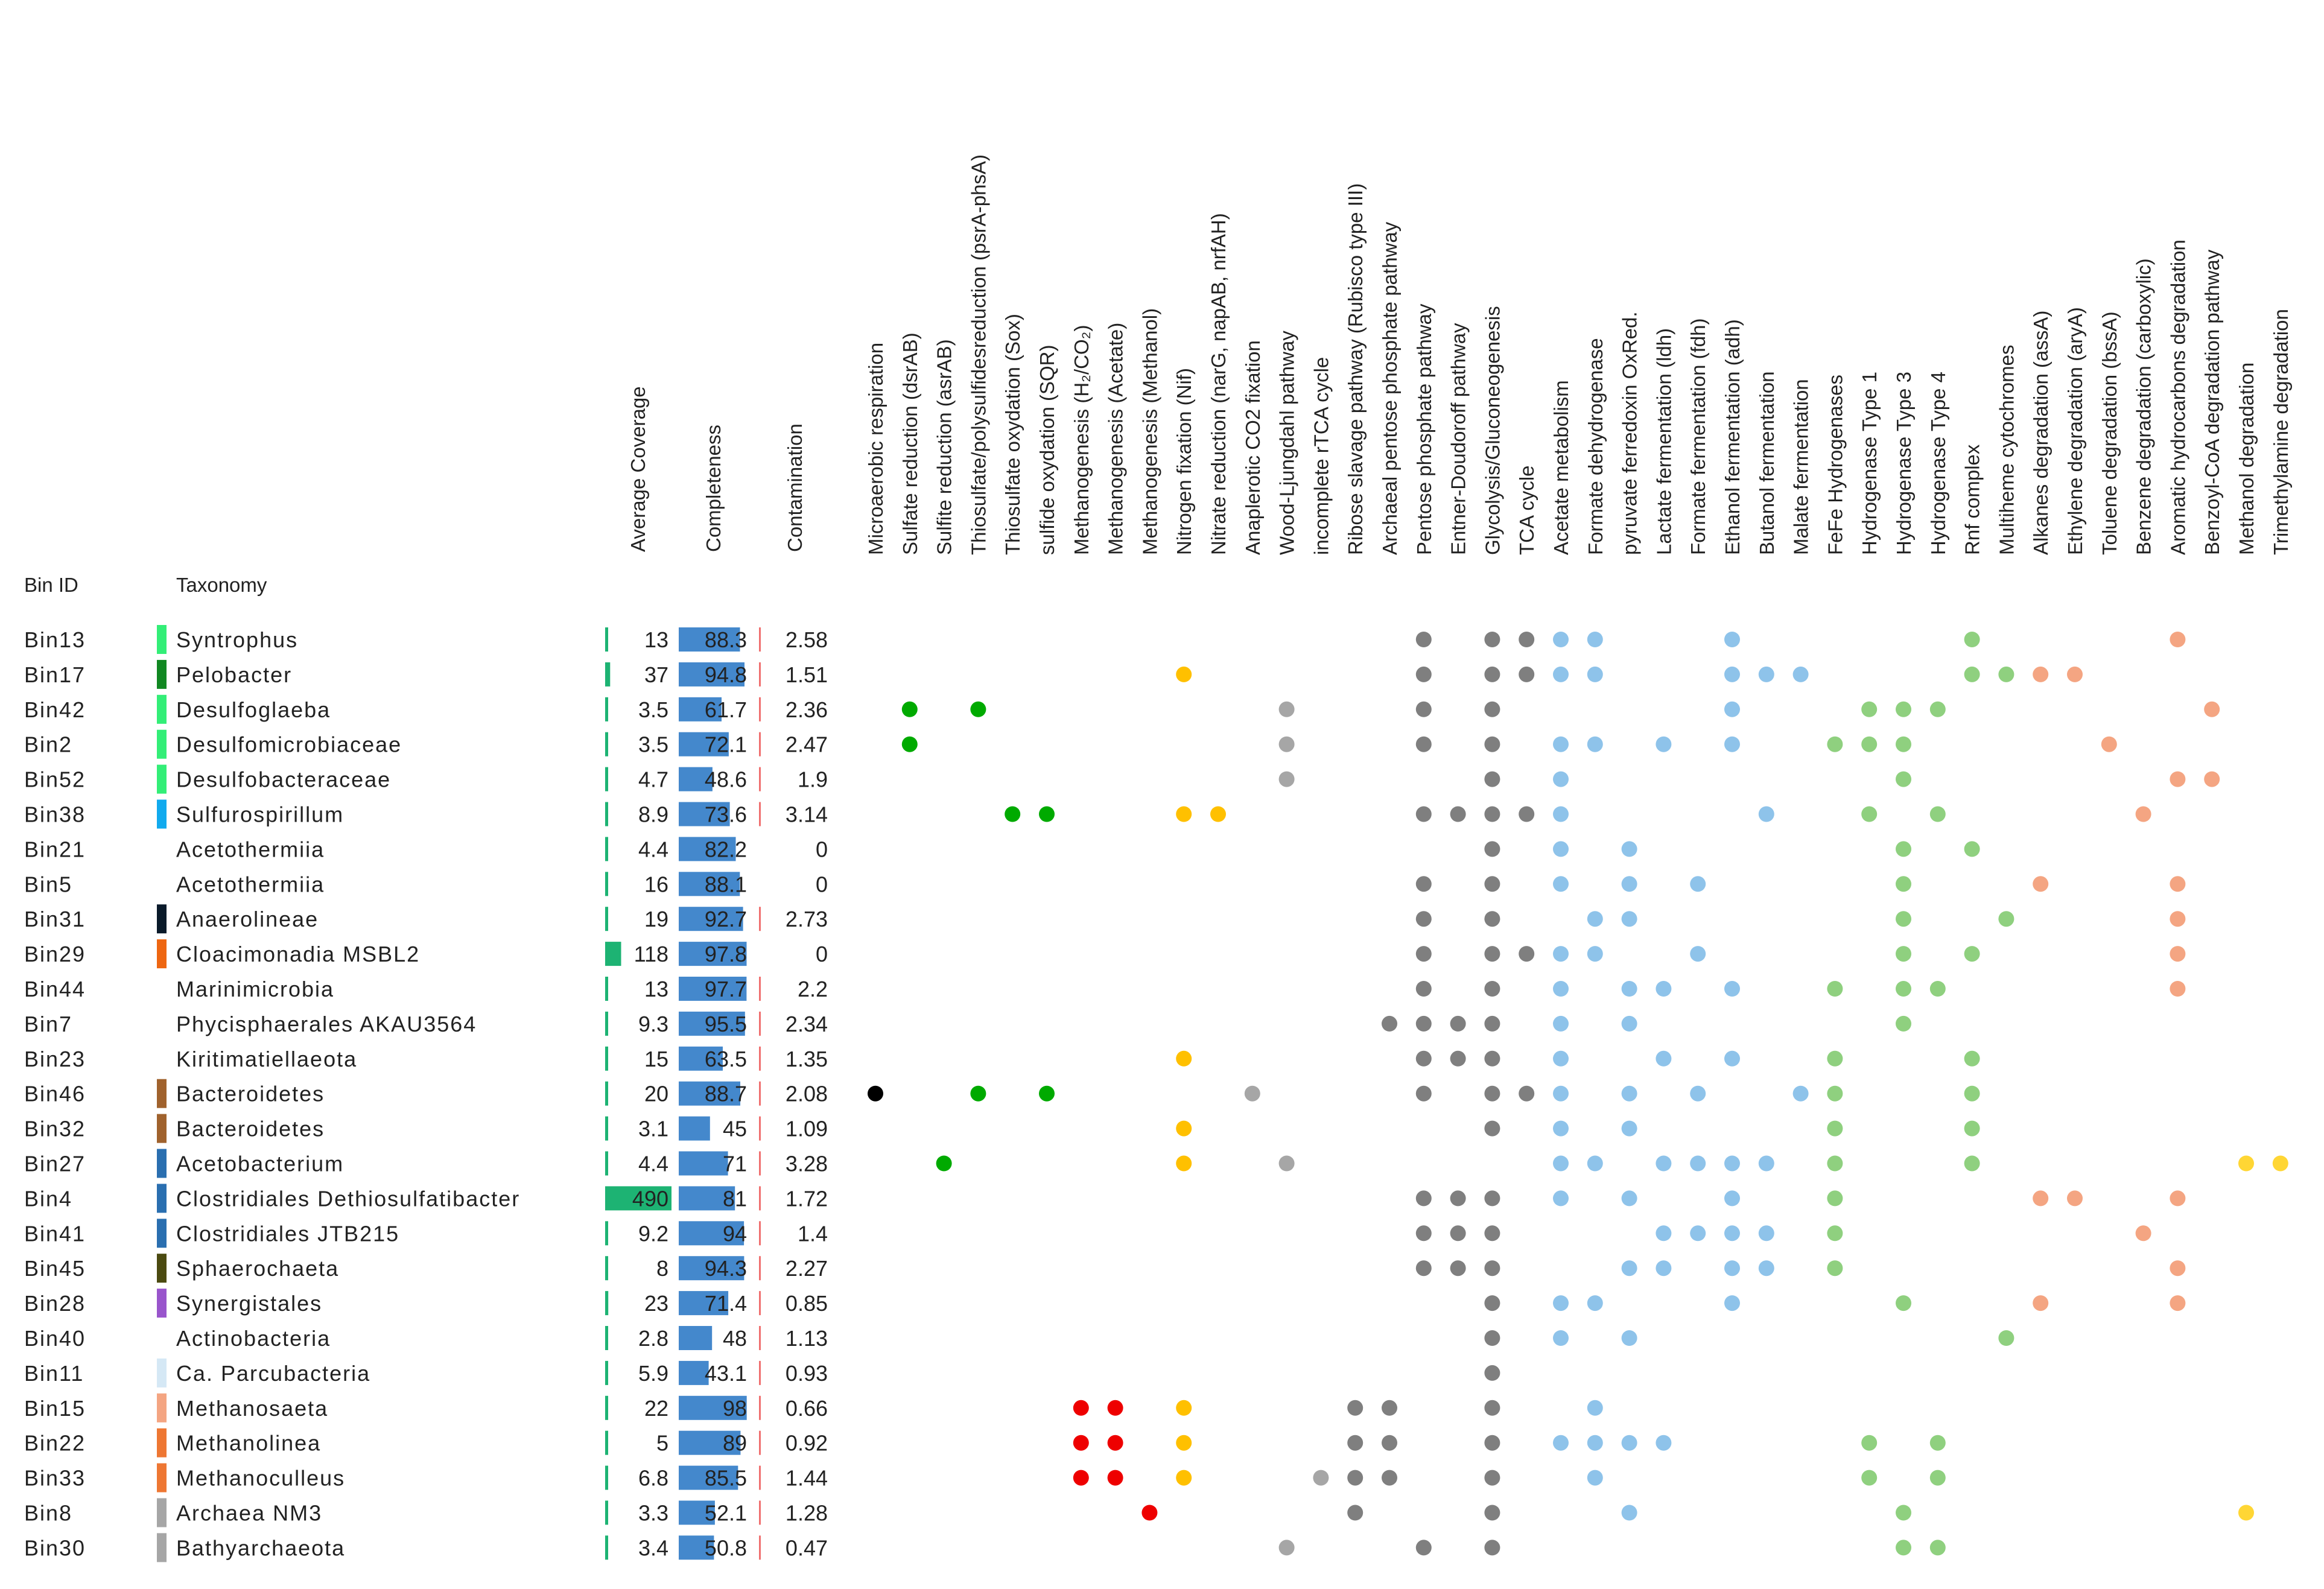  What do you see at coordinates (807, 1338) in the screenshot?
I see `contamination-value: 1.13` at bounding box center [807, 1338].